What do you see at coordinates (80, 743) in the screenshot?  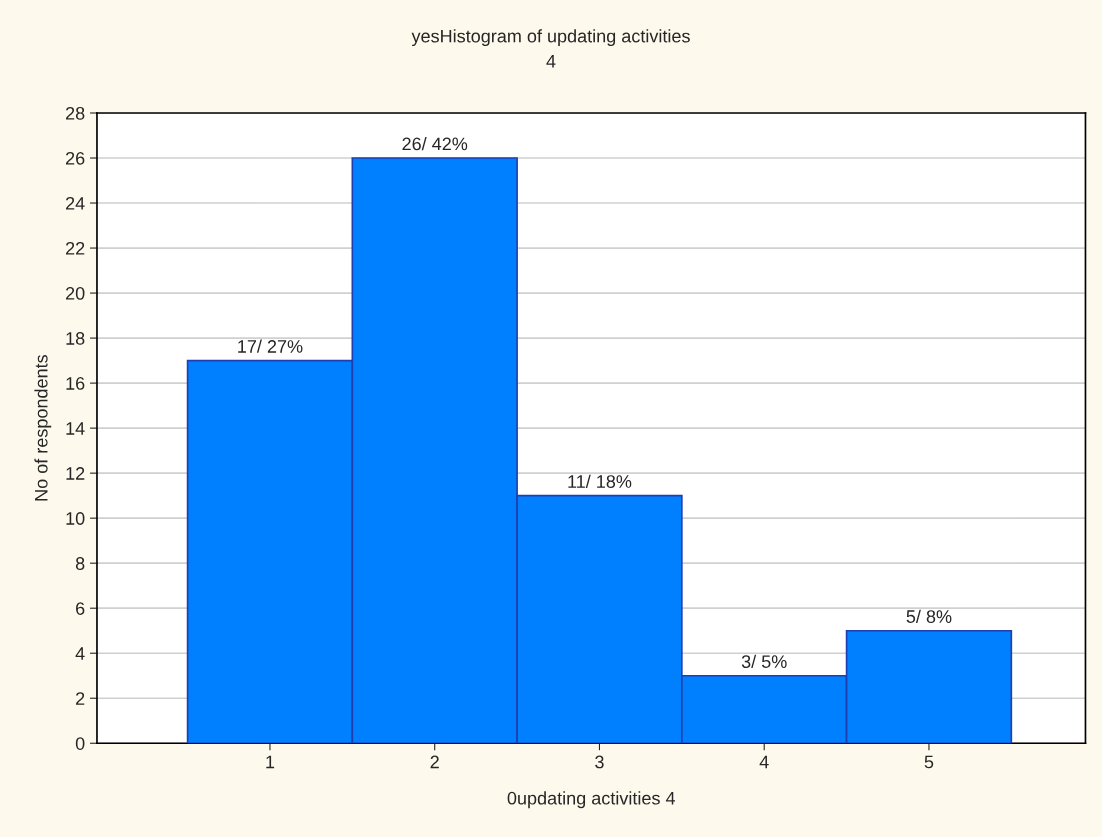 I see `y-tick-label: 0` at bounding box center [80, 743].